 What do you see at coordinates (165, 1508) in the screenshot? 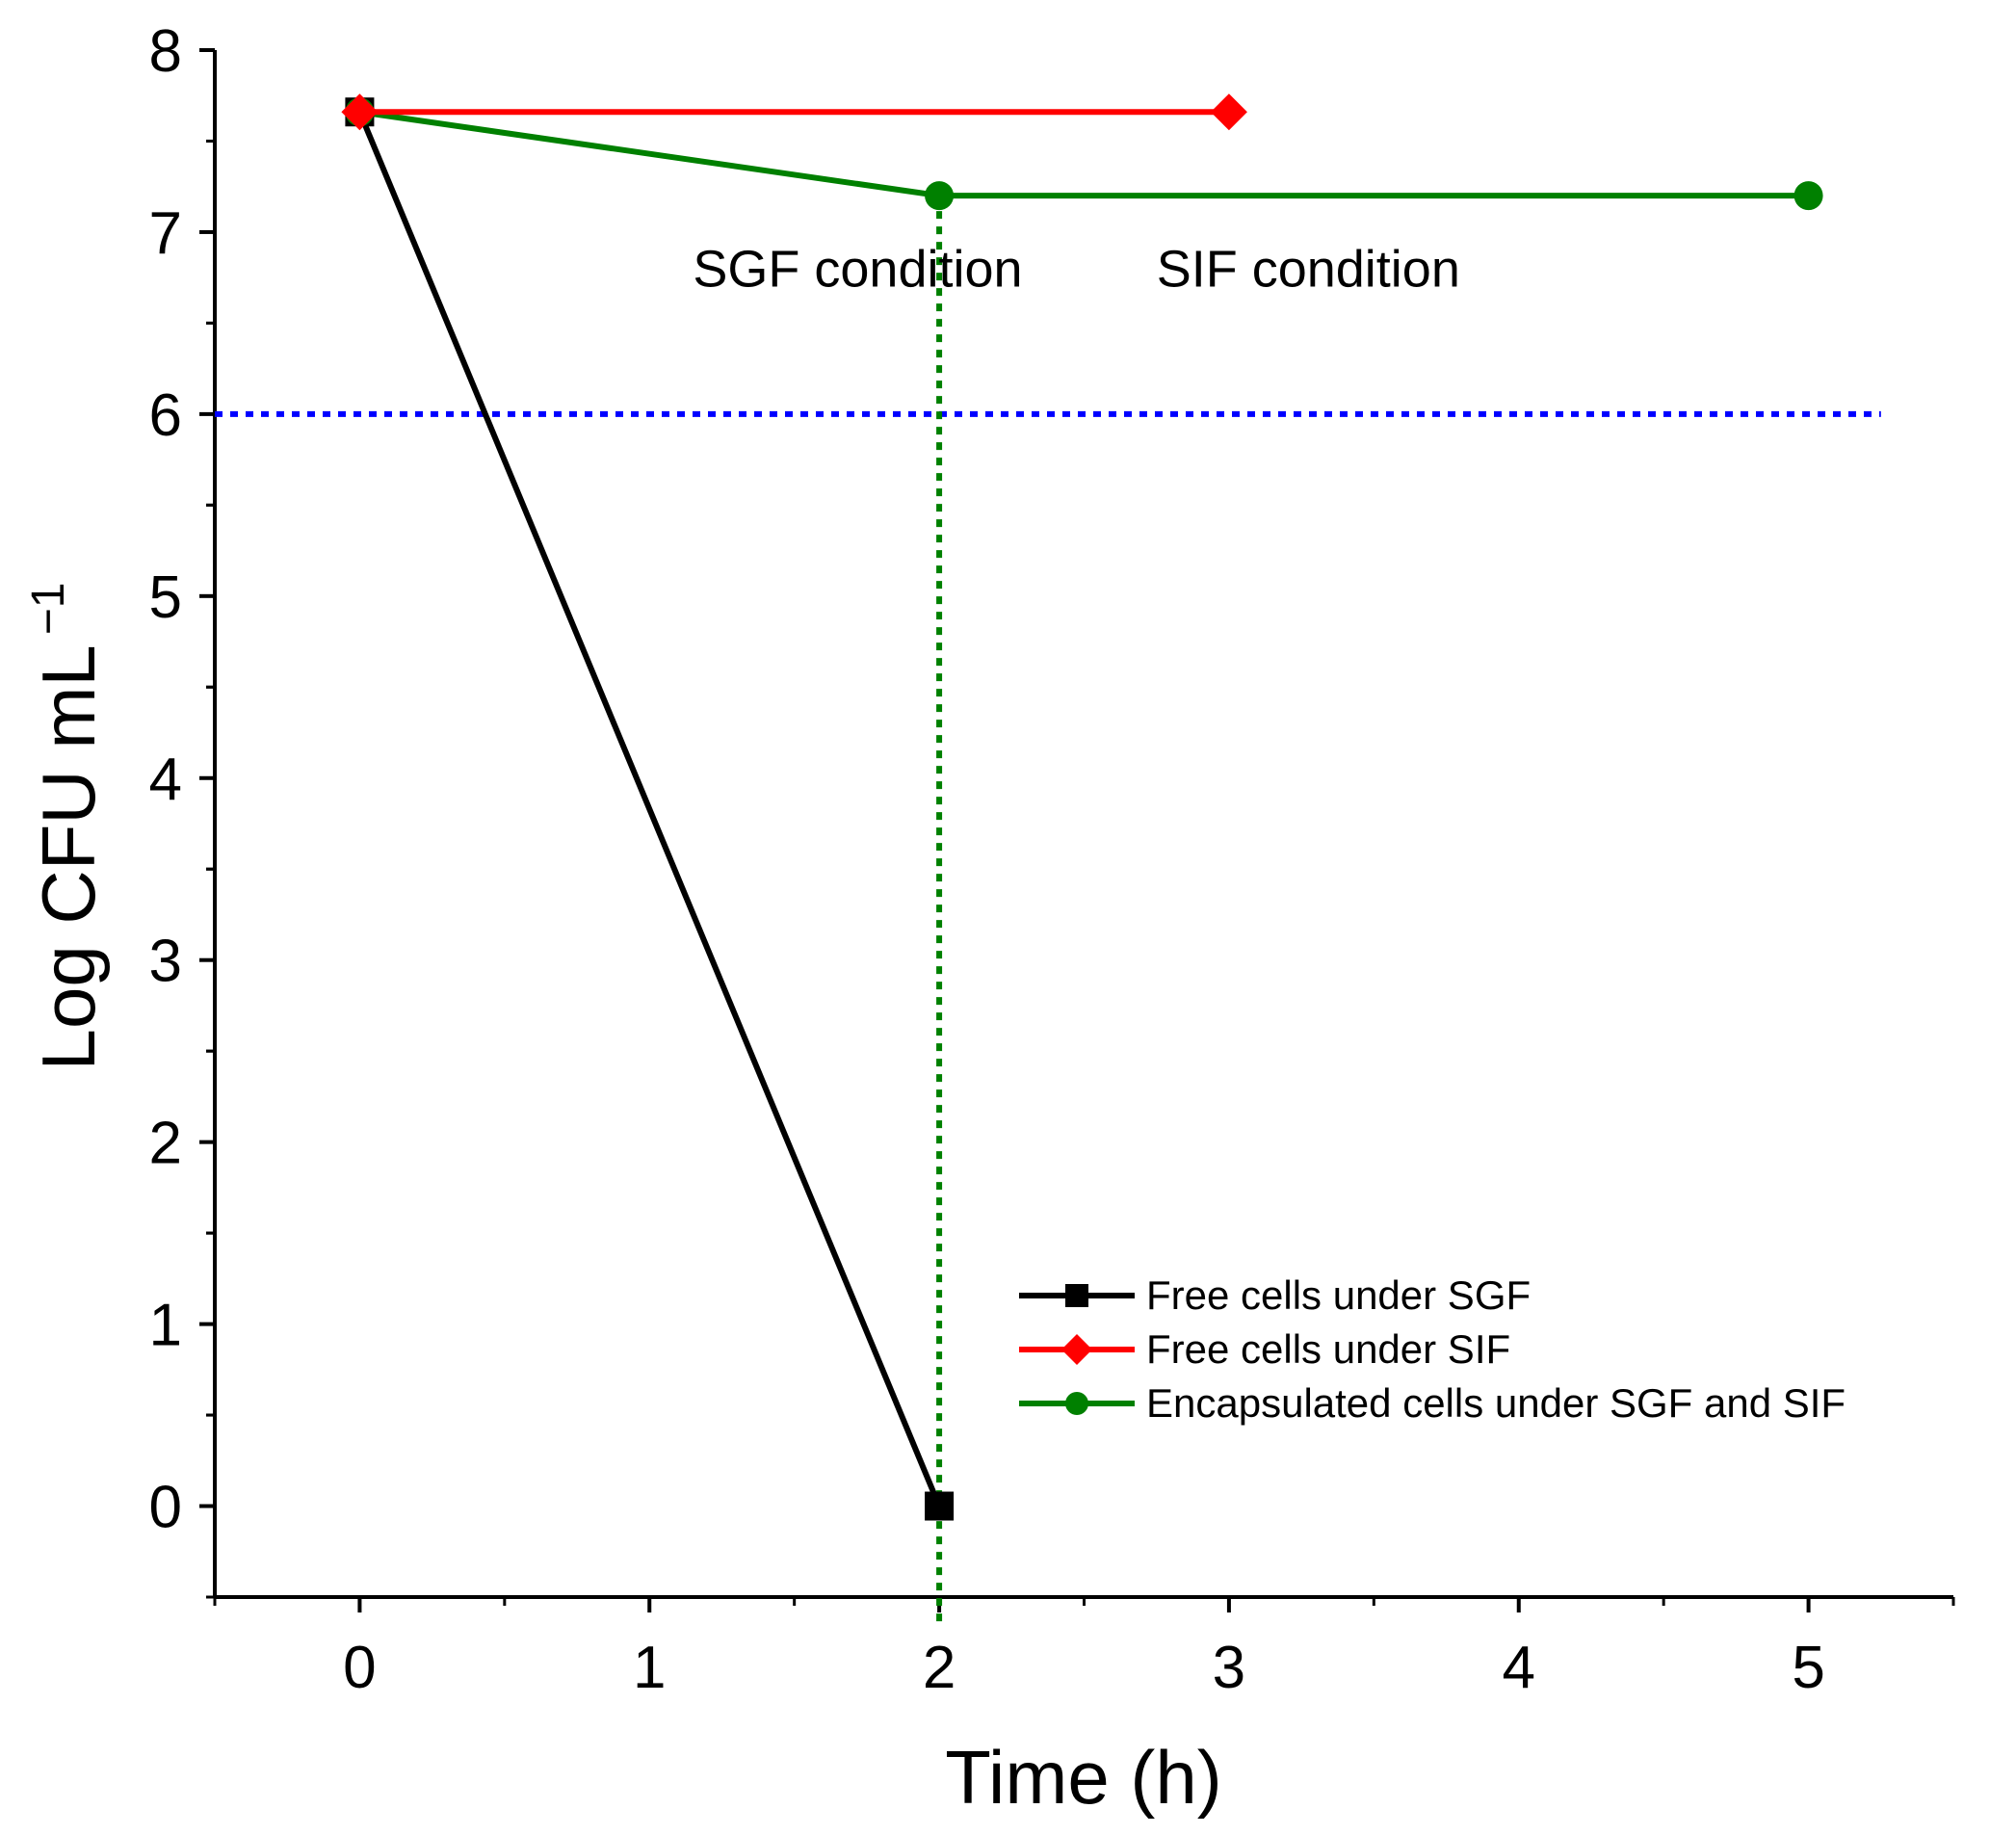
I see `y-tick-label: 0` at bounding box center [165, 1508].